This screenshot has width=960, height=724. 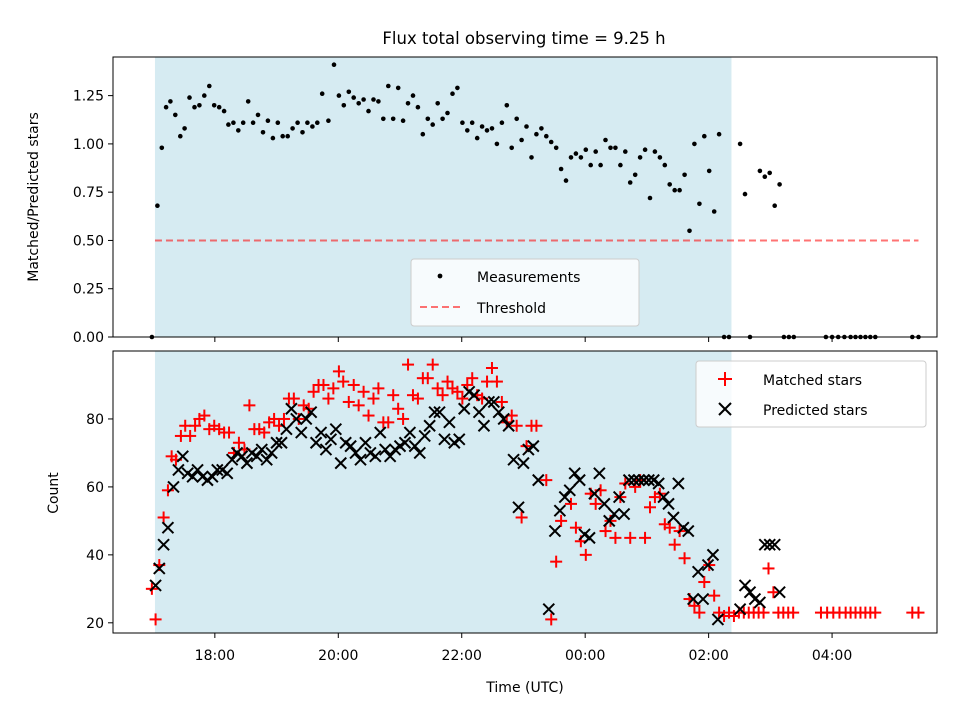 What do you see at coordinates (88, 241) in the screenshot?
I see `y-tick-label: 0.50` at bounding box center [88, 241].